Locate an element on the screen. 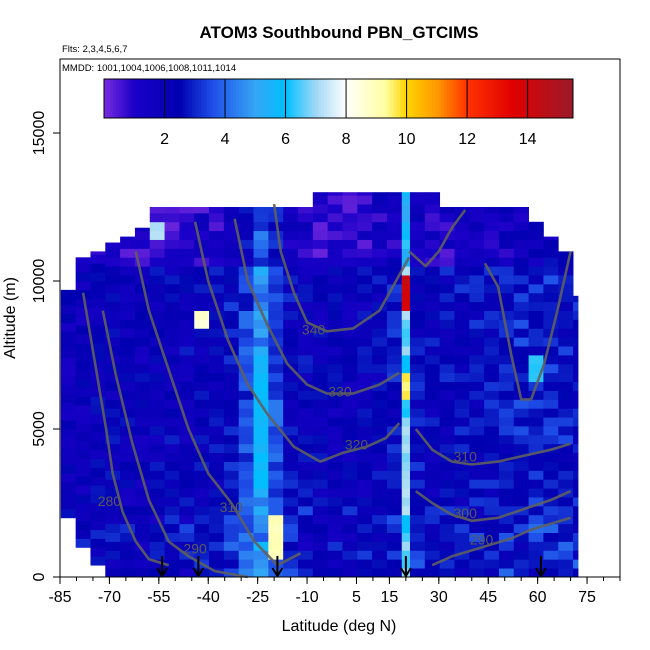 Image resolution: width=650 pixels, height=650 pixels. x-axis: -85 -70 -55 -40 -25 -10 5 15 30 45 60 75 is located at coordinates (334, 591).